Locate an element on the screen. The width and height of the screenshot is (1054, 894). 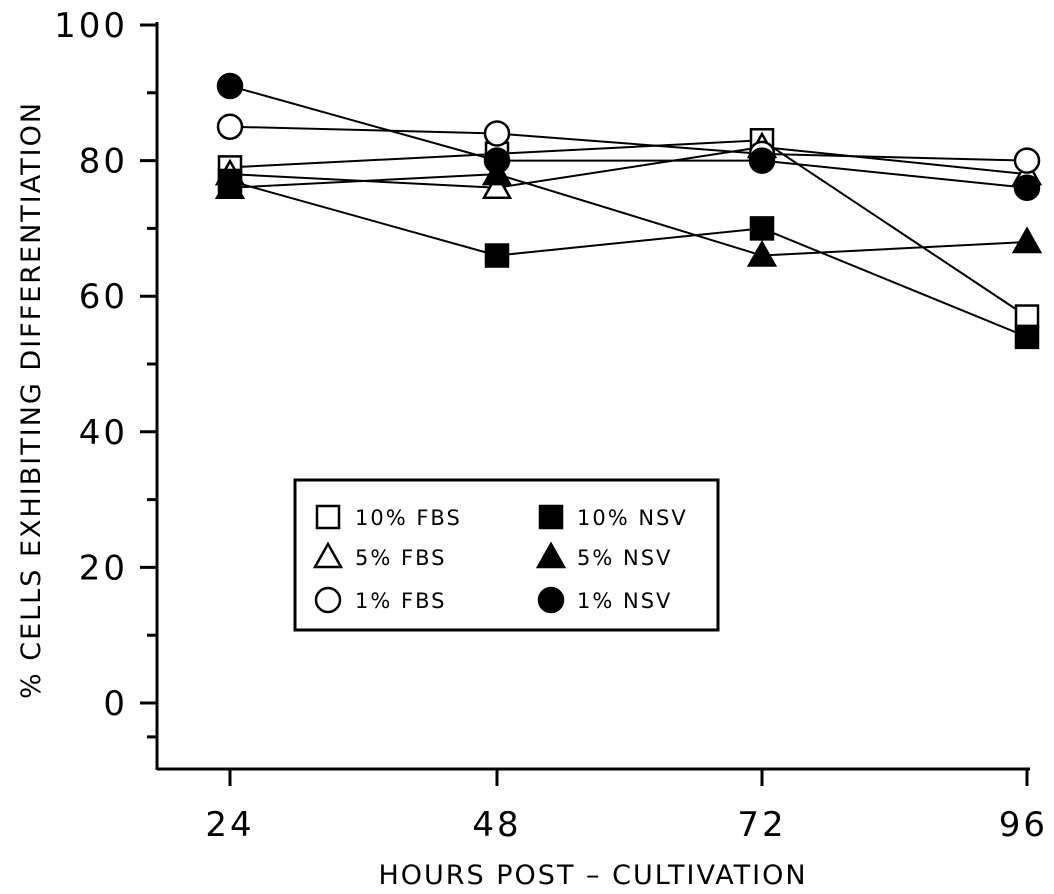
x-tick-label: 72 is located at coordinates (761, 825).